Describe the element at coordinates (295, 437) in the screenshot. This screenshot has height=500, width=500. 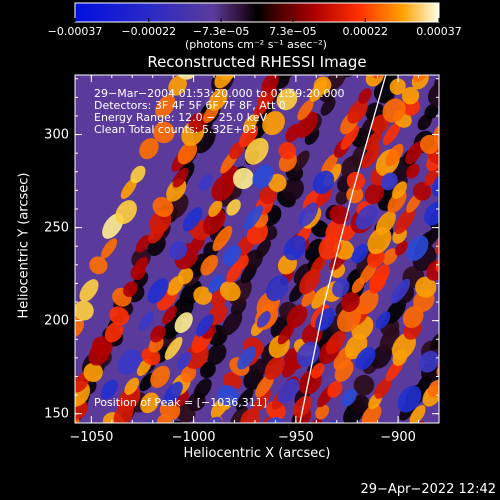
I see `x-tick-label: −950` at that location.